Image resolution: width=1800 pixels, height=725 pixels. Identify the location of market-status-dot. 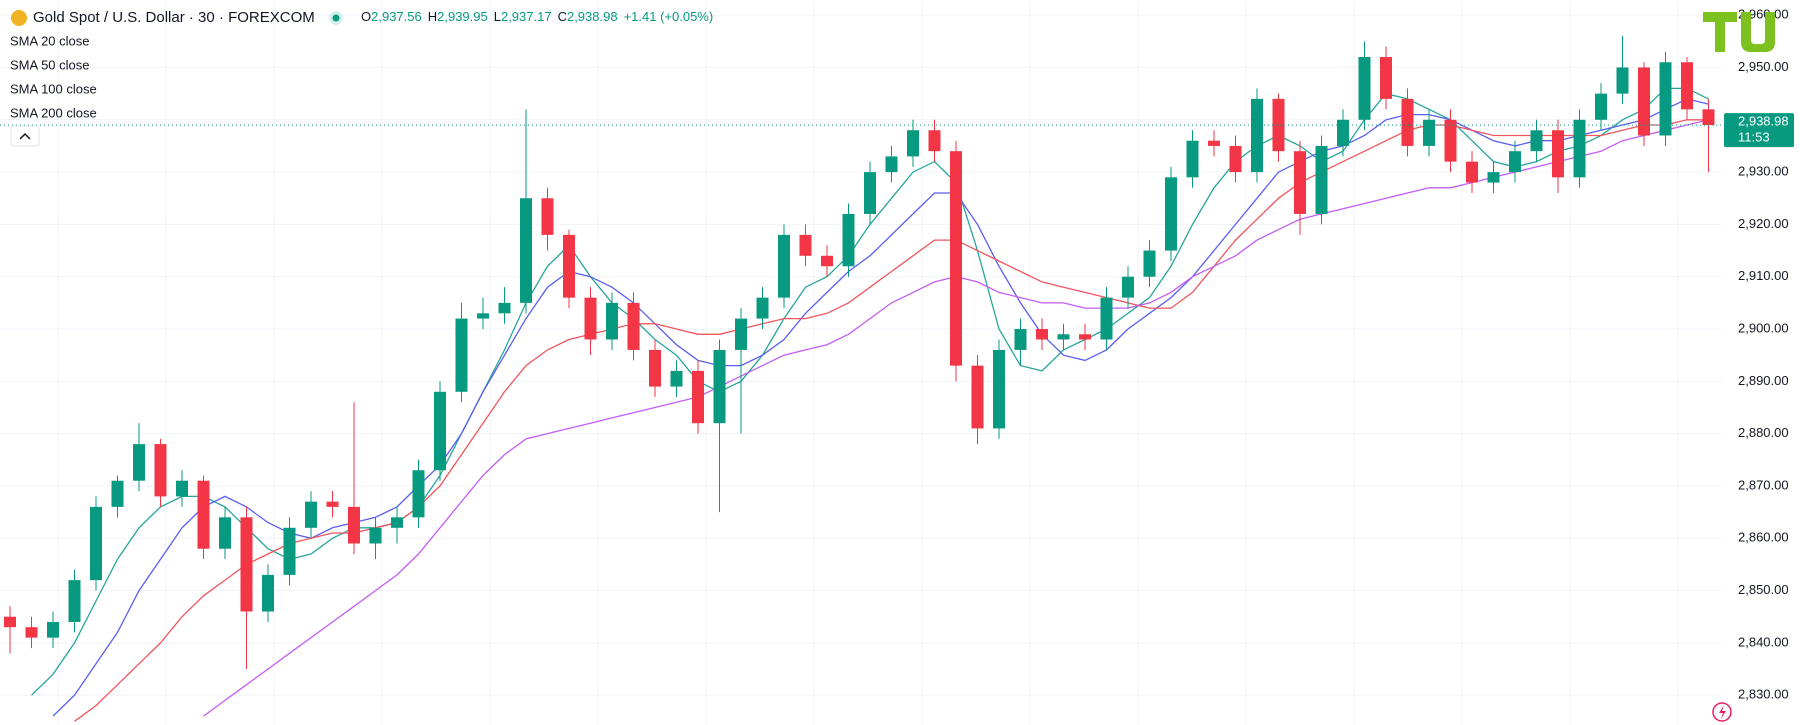
(336, 18).